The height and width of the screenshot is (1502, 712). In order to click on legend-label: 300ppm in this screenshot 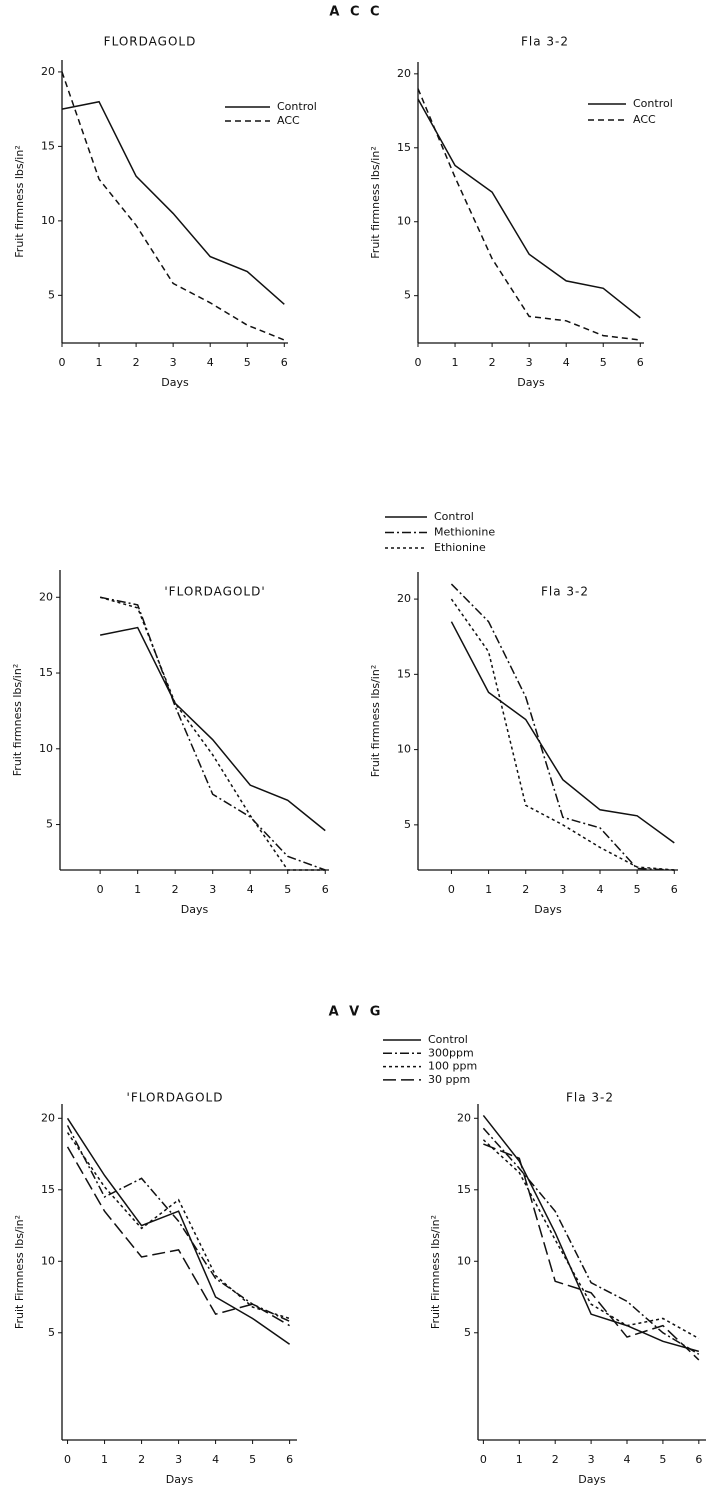, I will do `click(451, 1052)`.